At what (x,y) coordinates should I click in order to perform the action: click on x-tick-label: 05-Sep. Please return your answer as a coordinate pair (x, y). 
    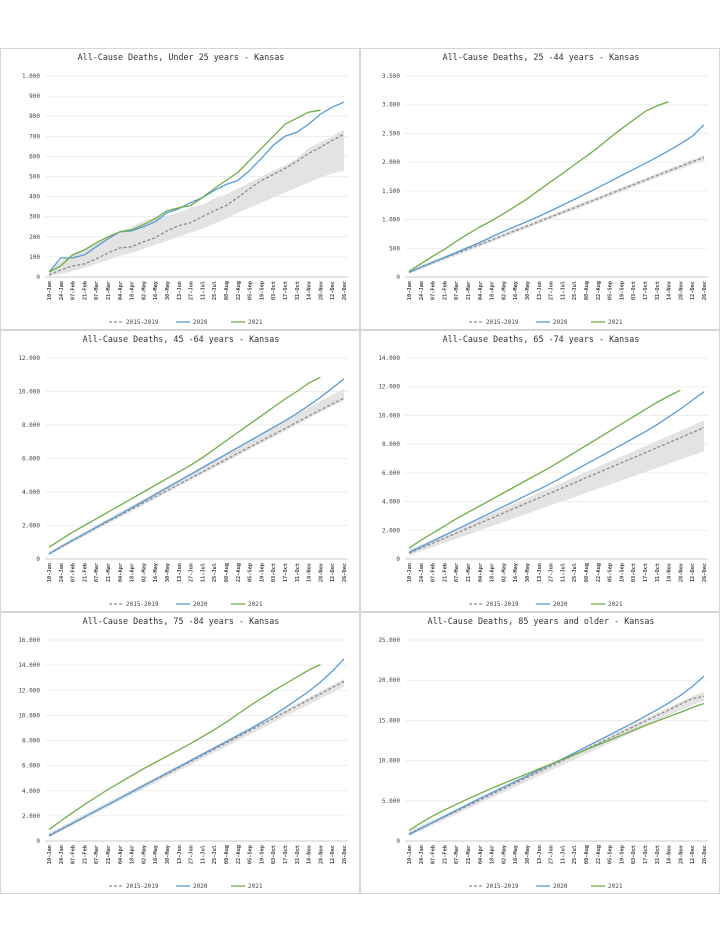
    Looking at the image, I should click on (611, 572).